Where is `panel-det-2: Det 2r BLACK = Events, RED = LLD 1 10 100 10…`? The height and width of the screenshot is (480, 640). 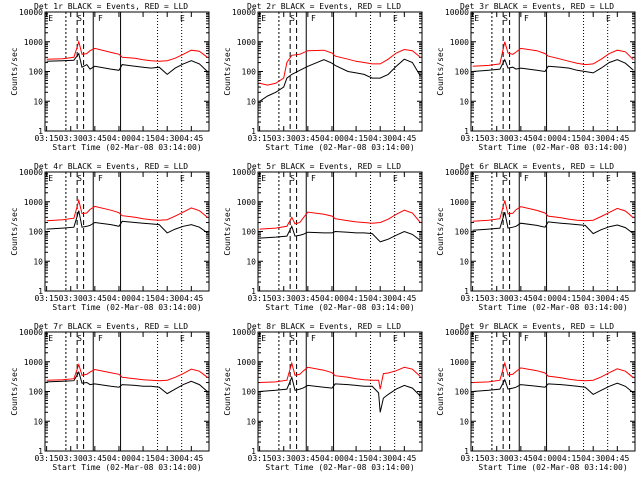 panel-det-2: Det 2r BLACK = Events, RED = LLD 1 10 100 10… is located at coordinates (323, 77).